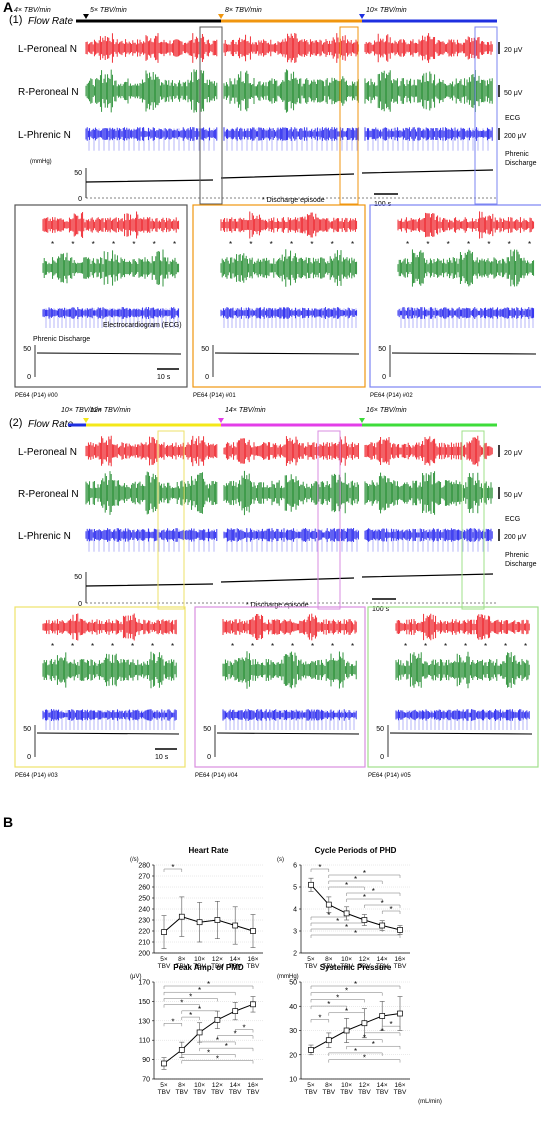 The height and width of the screenshot is (1134, 541). Describe the element at coordinates (279, 296) in the screenshot. I see `zoom-frame` at that location.